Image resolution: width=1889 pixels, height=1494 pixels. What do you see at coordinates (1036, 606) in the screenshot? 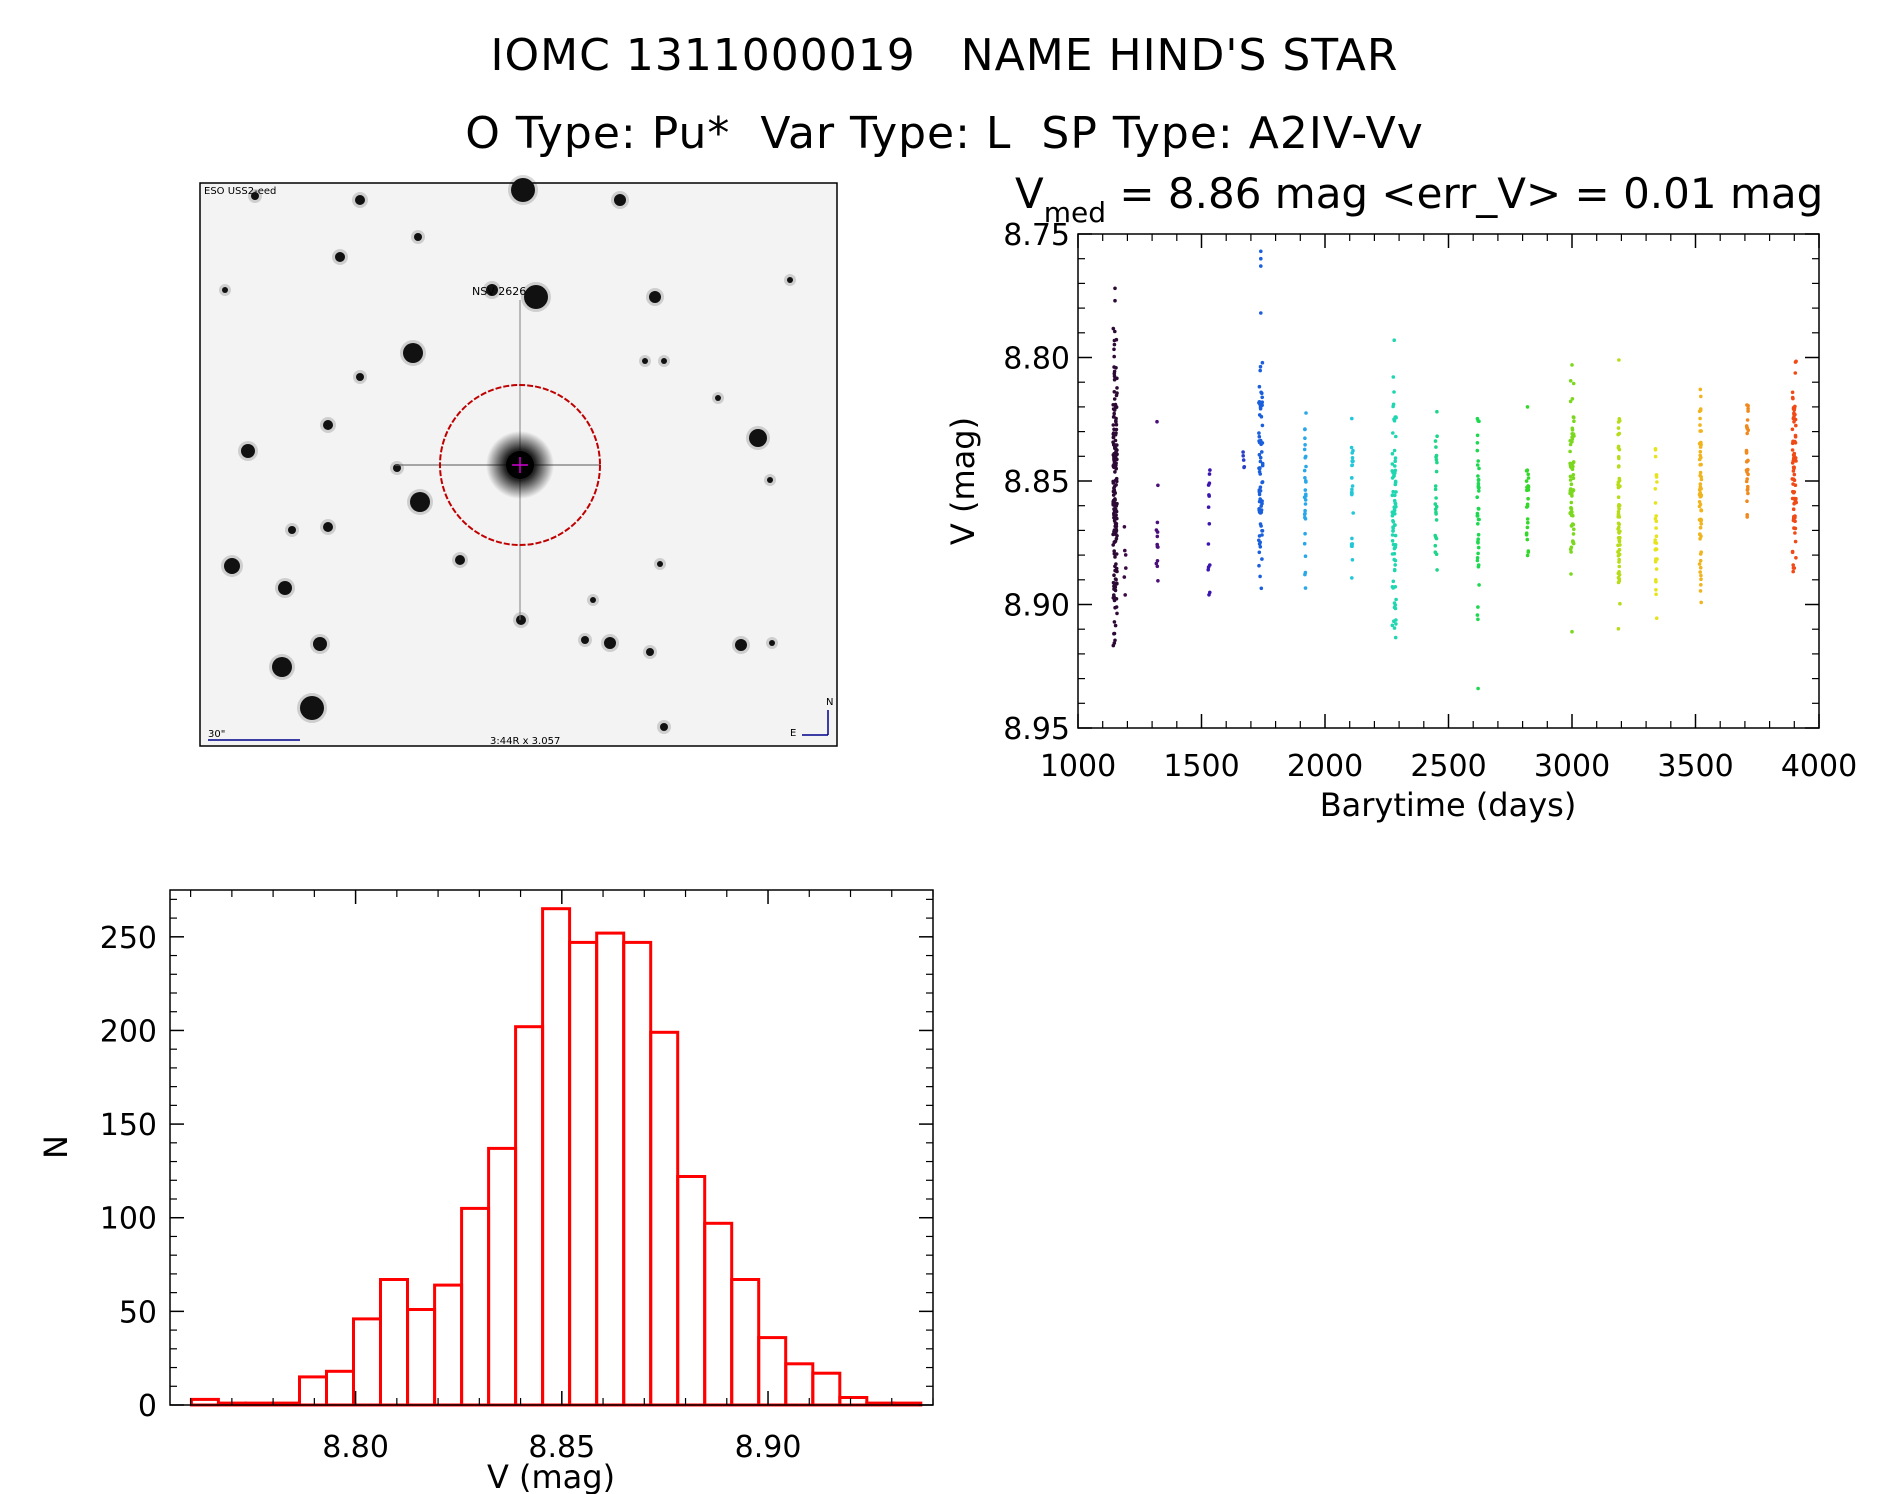
I see `scatter-ytick-label: 8.90` at bounding box center [1036, 606].